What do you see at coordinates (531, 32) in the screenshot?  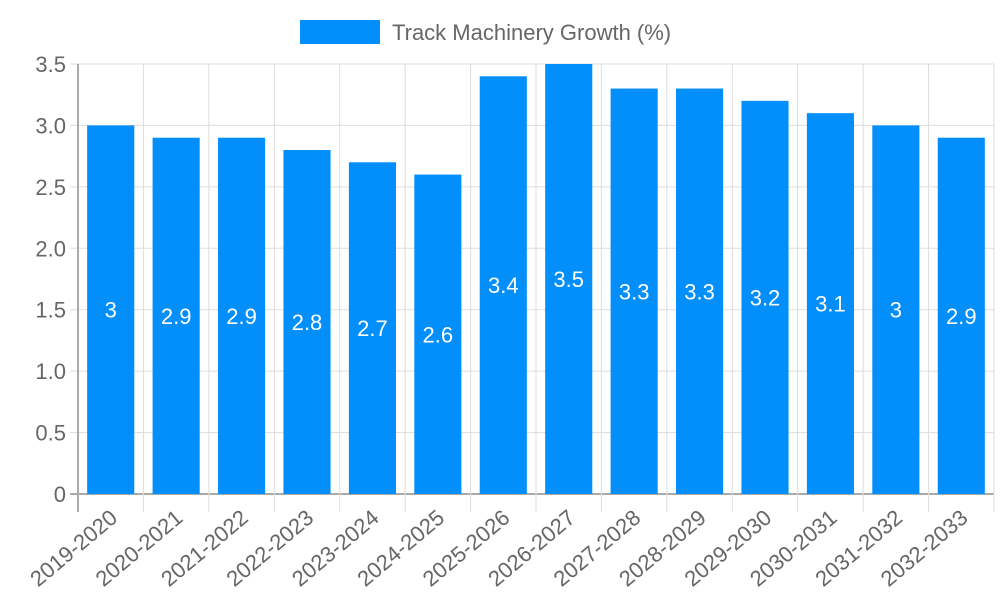 I see `legend-label: Track Machinery Growth (%)` at bounding box center [531, 32].